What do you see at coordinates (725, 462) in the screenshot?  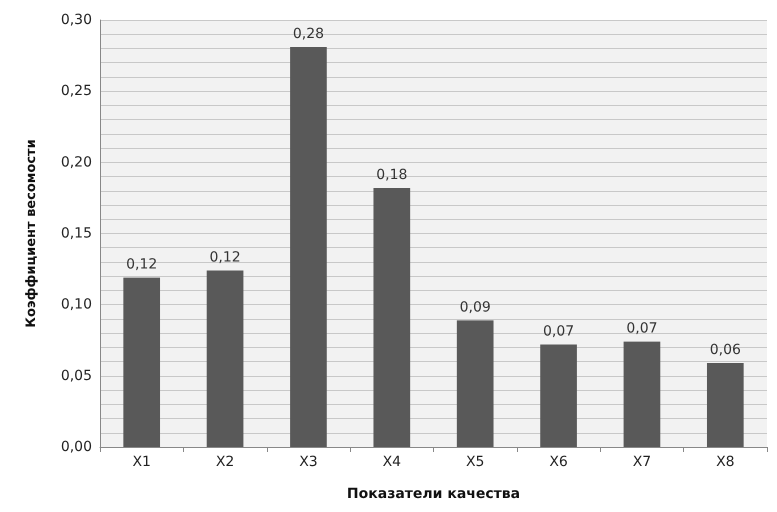 I see `x-tick-label: X8` at bounding box center [725, 462].